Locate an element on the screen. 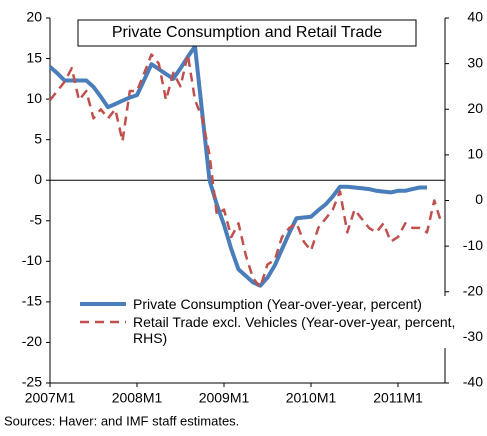 Image resolution: width=487 pixels, height=436 pixels. y2-tick-label: 30 is located at coordinates (475, 62).